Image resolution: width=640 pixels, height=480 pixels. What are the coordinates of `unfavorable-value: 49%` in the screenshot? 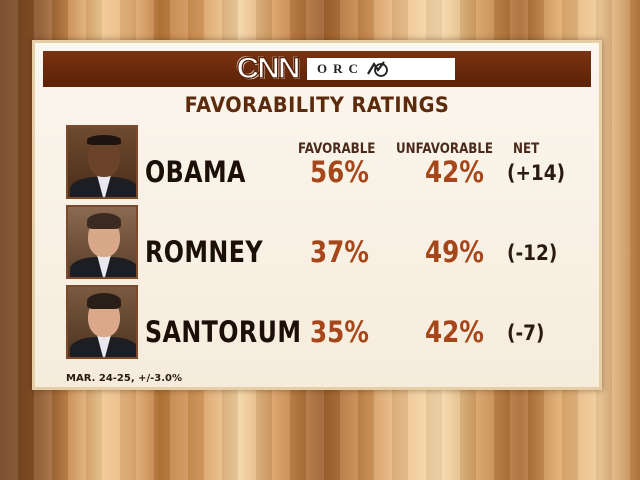 It's located at (455, 252).